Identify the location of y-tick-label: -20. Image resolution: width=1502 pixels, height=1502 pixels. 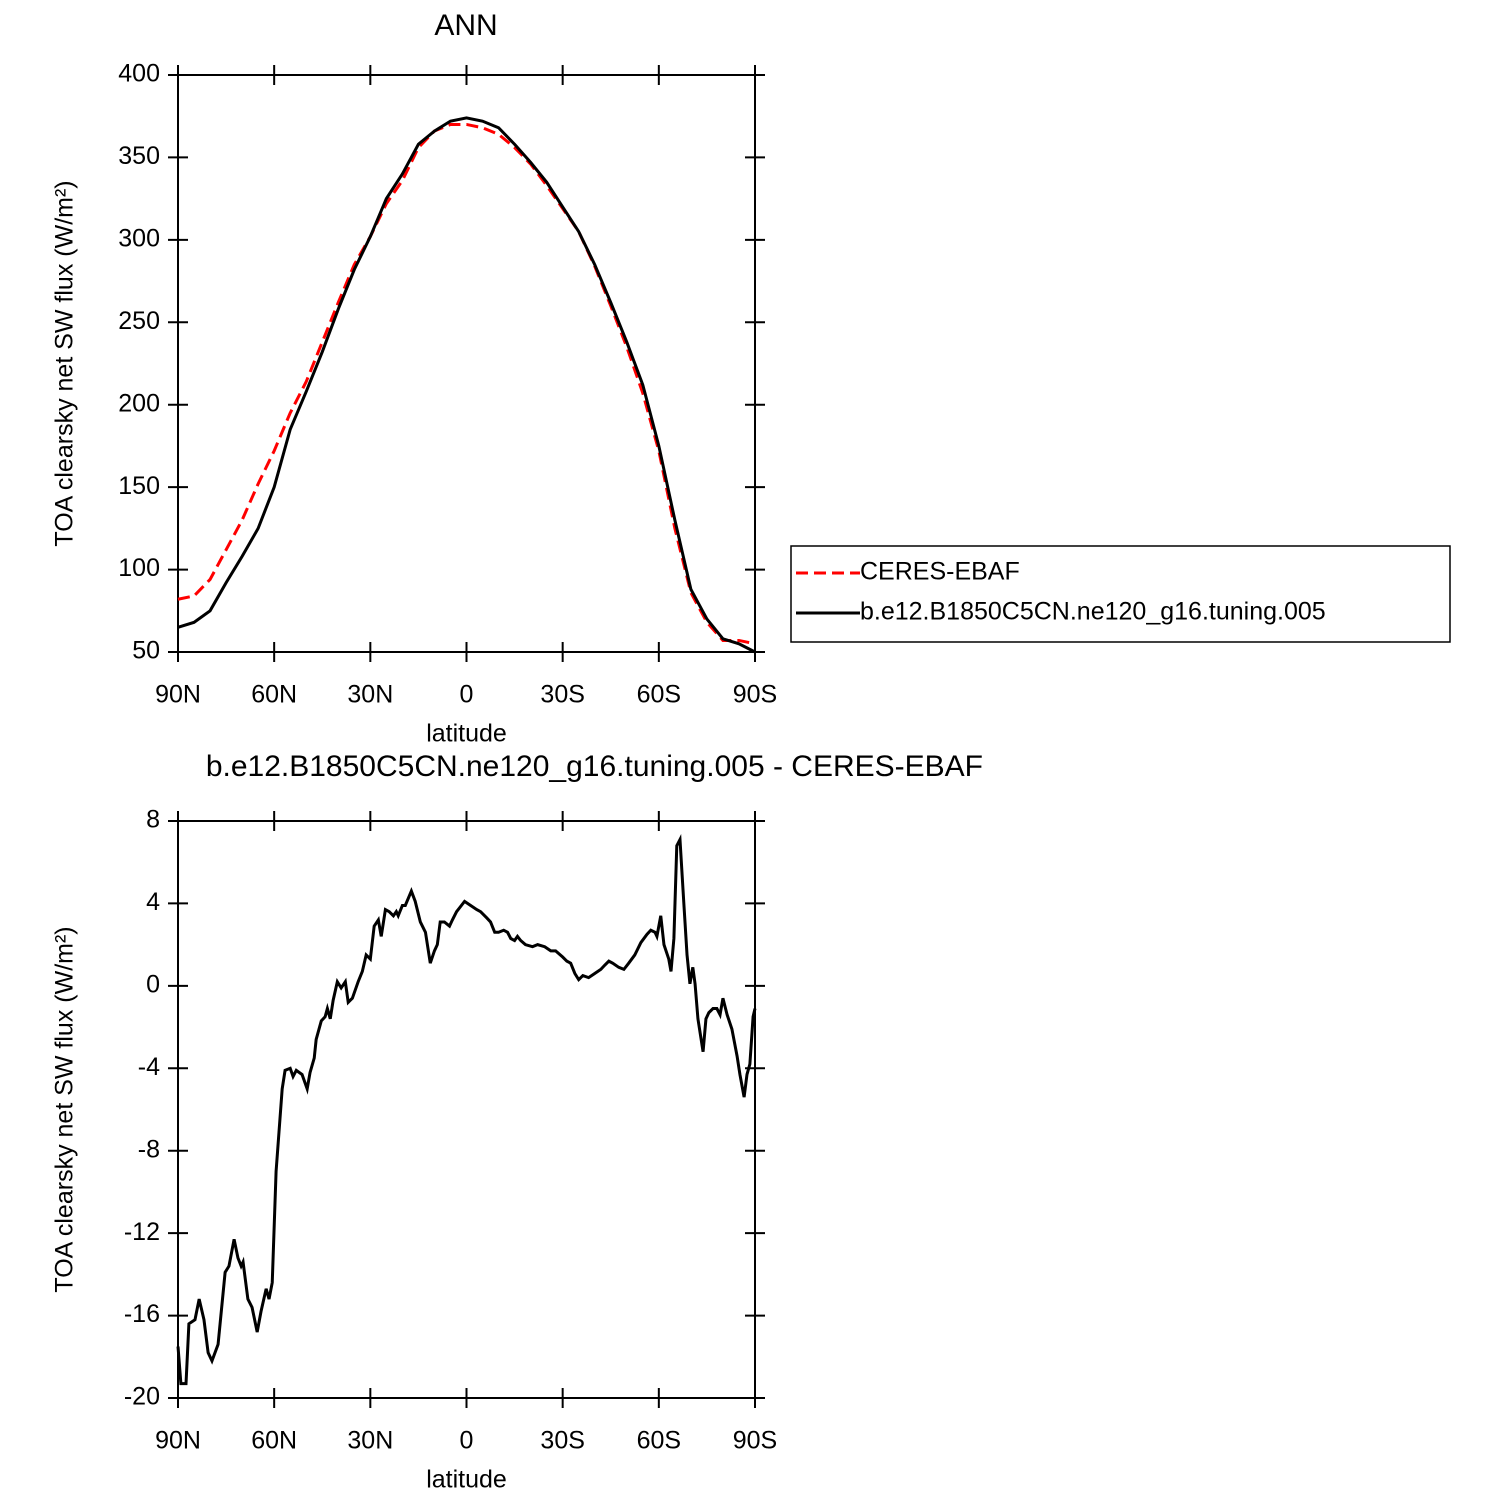
(142, 1397).